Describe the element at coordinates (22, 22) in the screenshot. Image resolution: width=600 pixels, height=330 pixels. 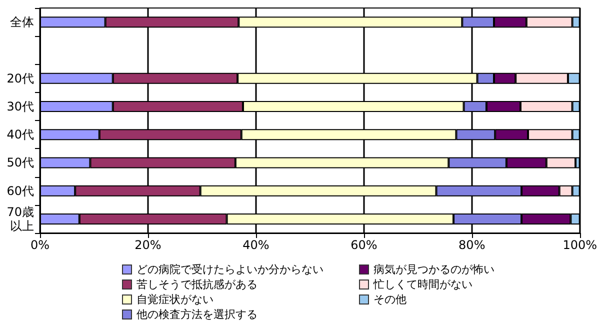
I see `y-tick-label: 全体` at that location.